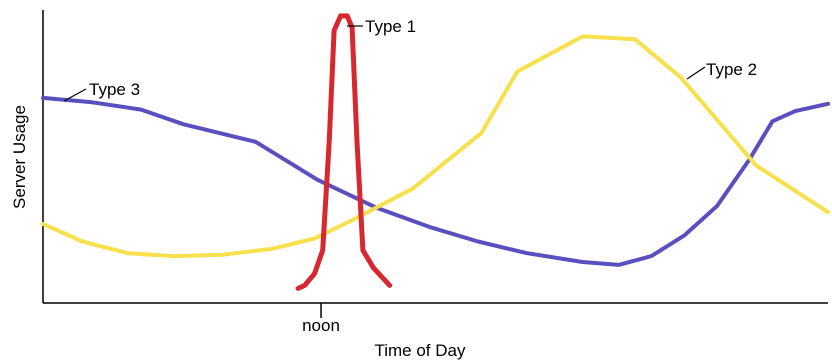 Image resolution: width=832 pixels, height=362 pixels. I want to click on type-3-leader-line, so click(75, 95).